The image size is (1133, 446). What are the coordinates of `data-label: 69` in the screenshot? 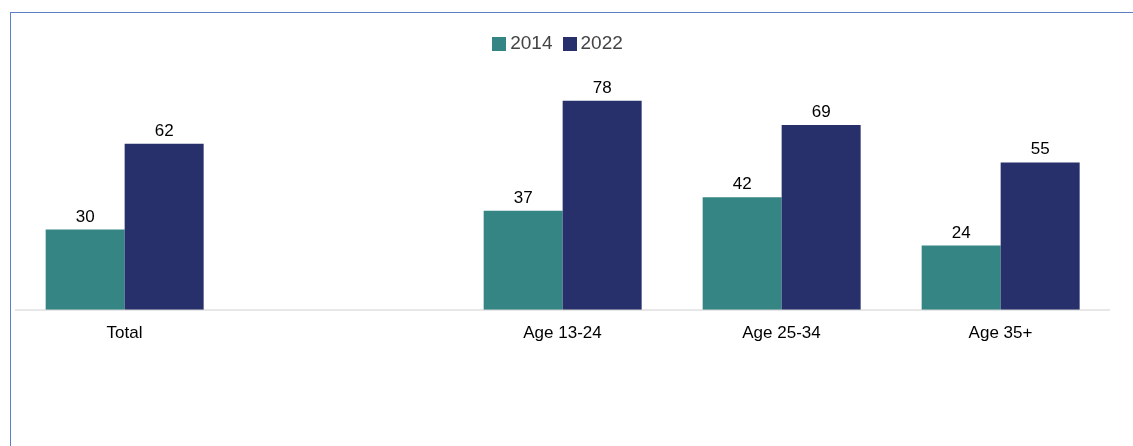 It's located at (821, 111).